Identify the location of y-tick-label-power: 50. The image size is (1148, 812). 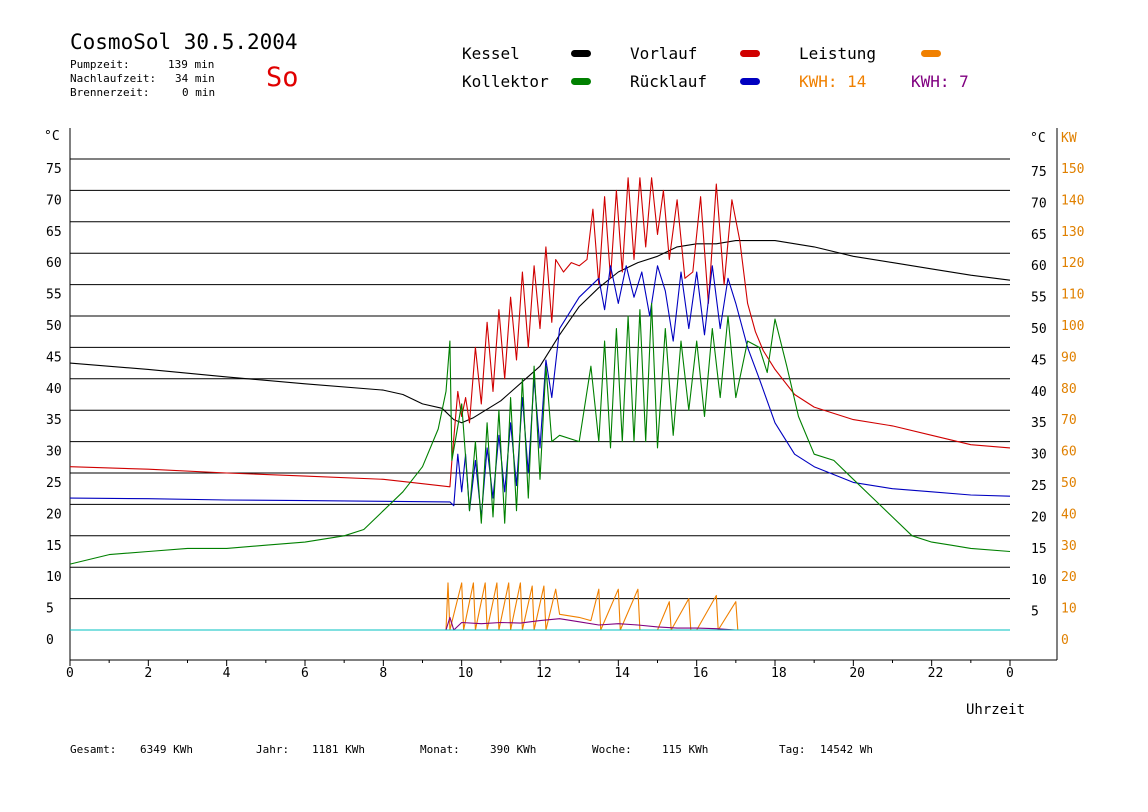
(1069, 483).